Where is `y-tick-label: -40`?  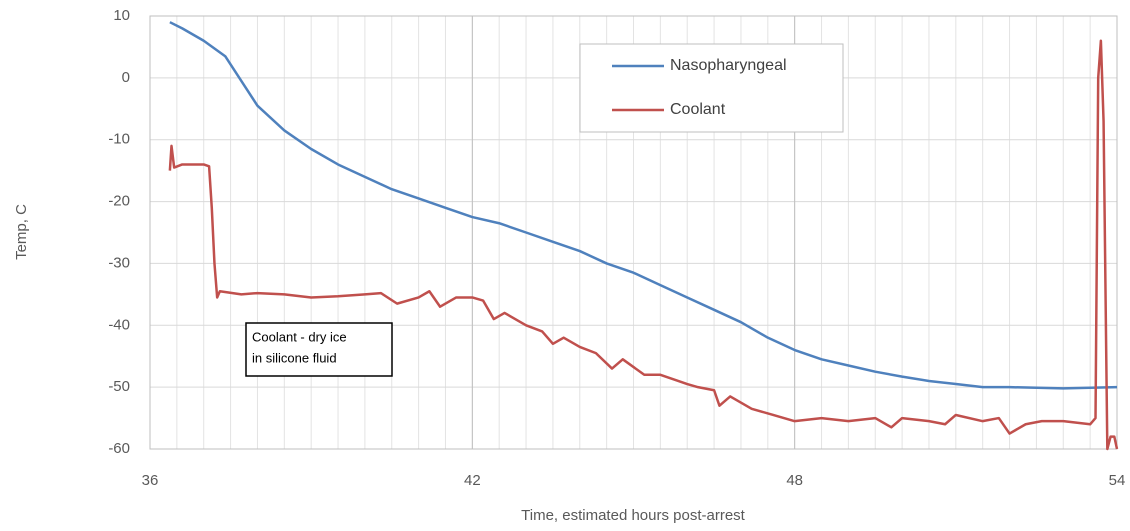
y-tick-label: -40 is located at coordinates (119, 324).